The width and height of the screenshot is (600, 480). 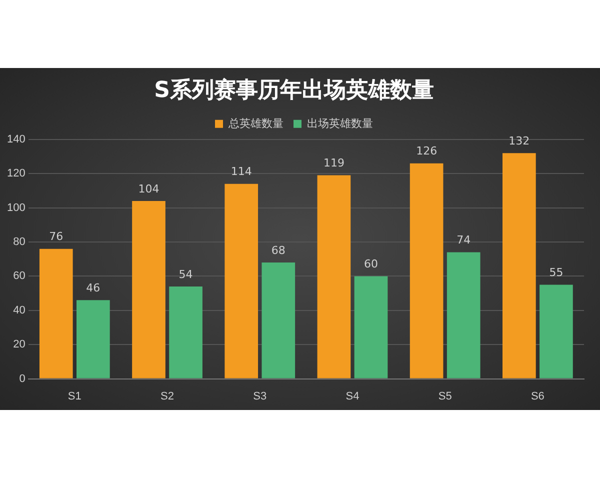 What do you see at coordinates (256, 123) in the screenshot?
I see `legend-label: 总英雄数量` at bounding box center [256, 123].